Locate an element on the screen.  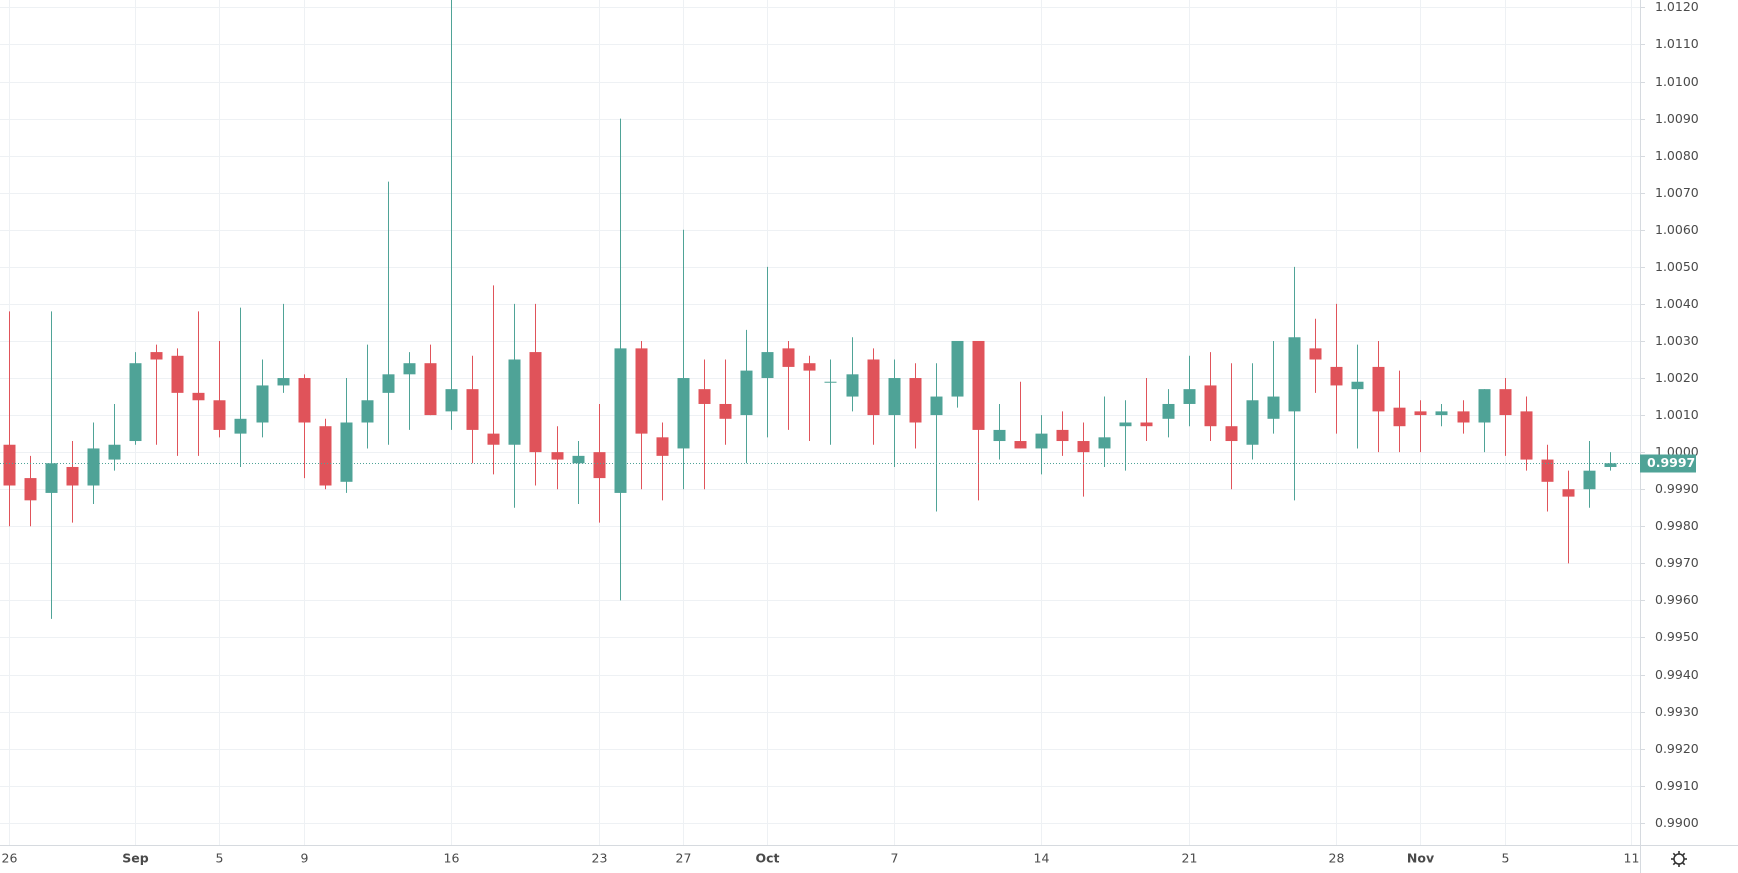
gear-teeth is located at coordinates (1679, 859).